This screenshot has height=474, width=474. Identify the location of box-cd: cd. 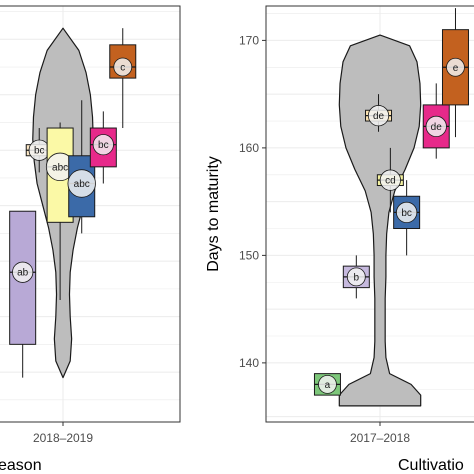
(390, 180).